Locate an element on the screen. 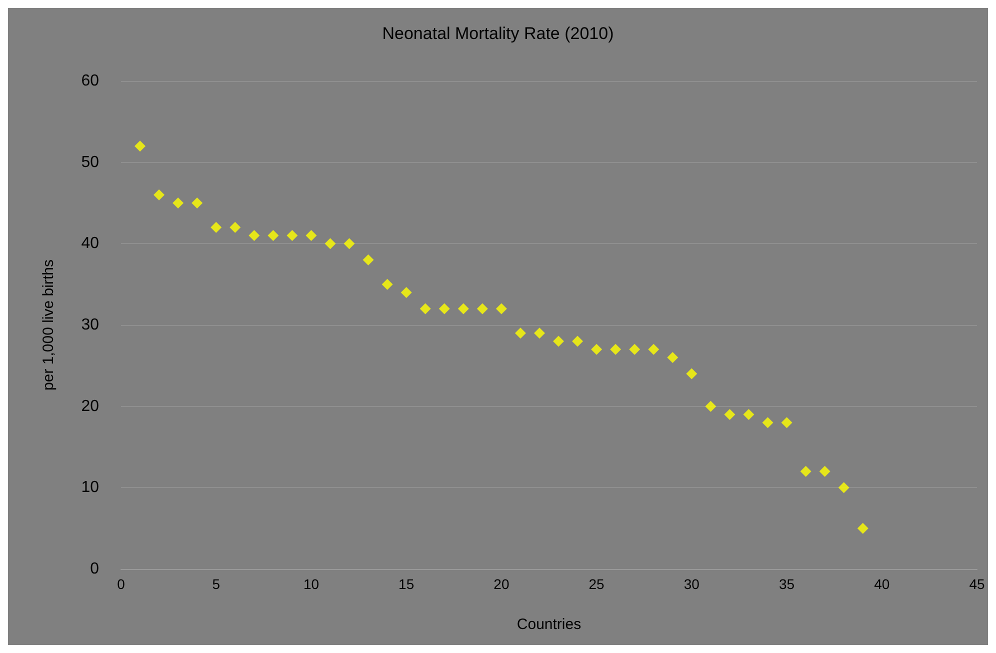 Image resolution: width=996 pixels, height=653 pixels. y-tick-label: 40 is located at coordinates (90, 243).